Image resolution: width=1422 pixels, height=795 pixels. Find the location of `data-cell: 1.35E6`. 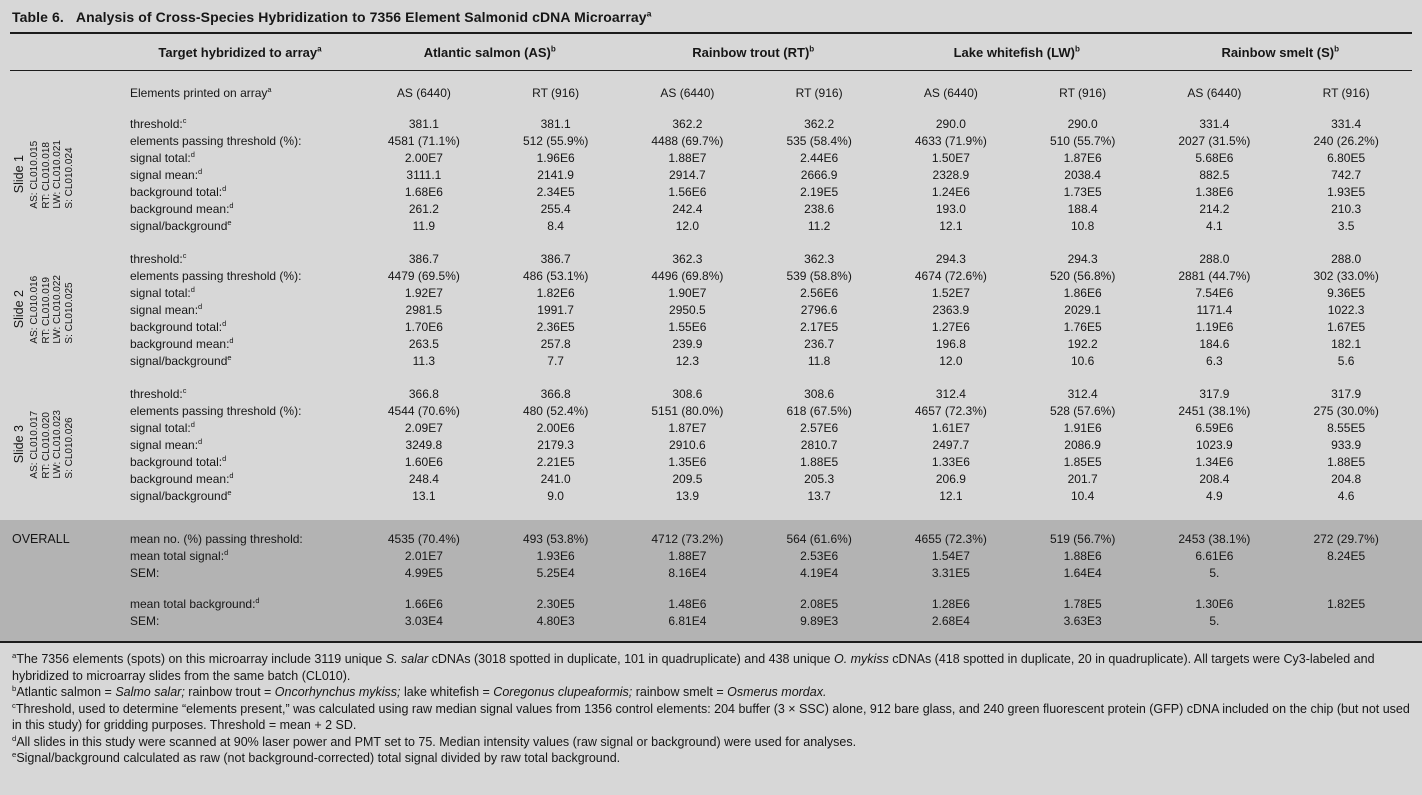

data-cell: 1.35E6 is located at coordinates (687, 461).